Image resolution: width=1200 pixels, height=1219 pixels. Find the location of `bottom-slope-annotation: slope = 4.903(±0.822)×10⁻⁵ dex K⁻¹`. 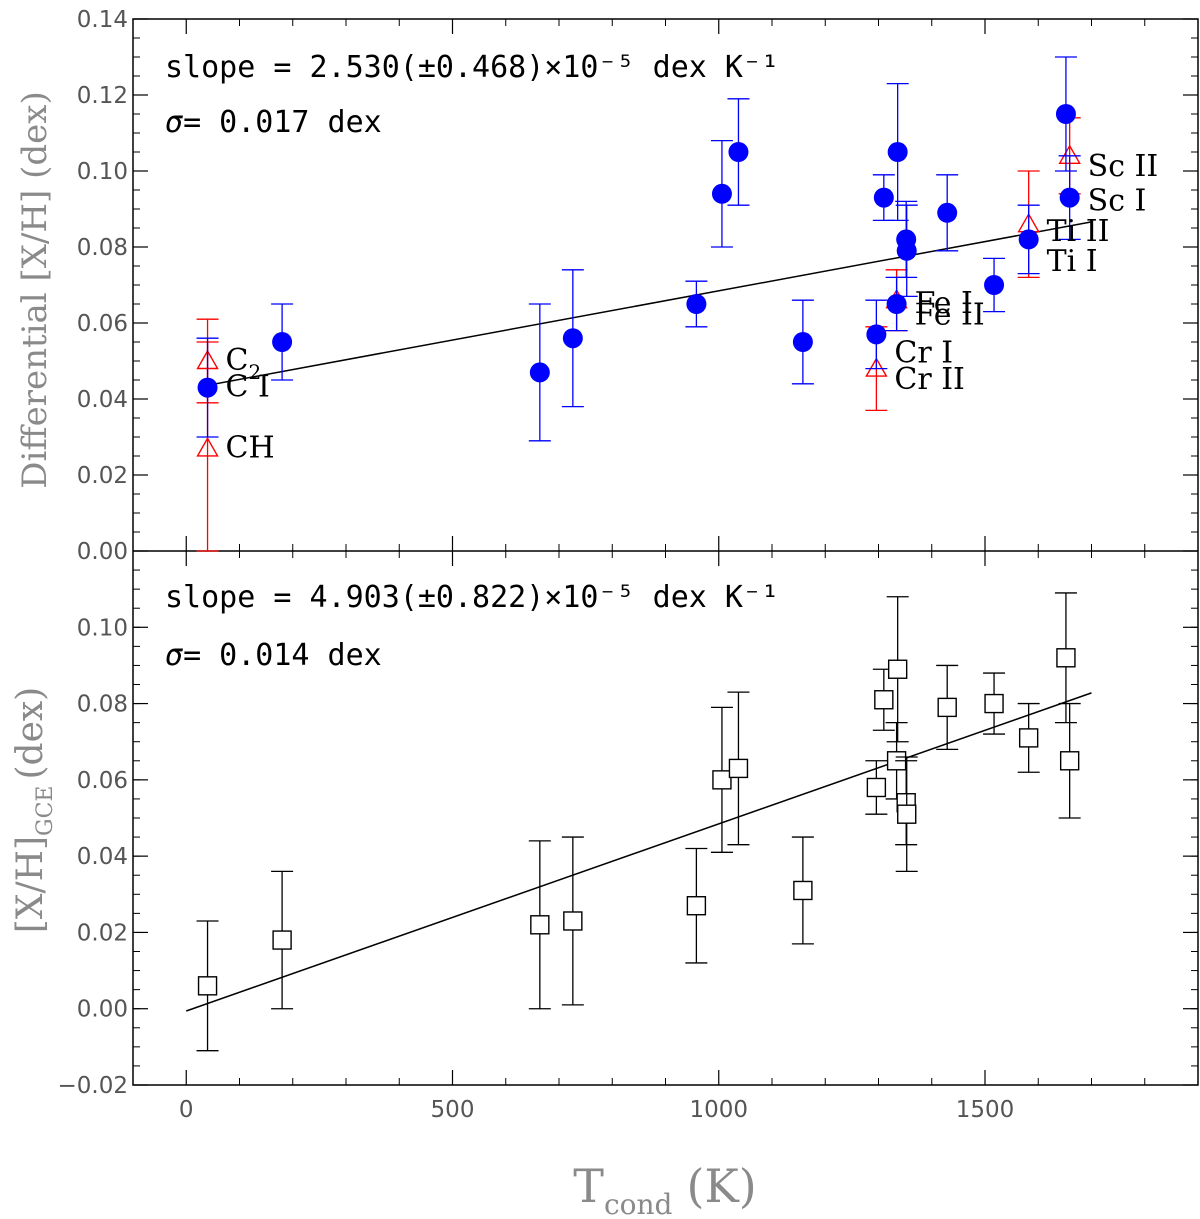

bottom-slope-annotation: slope = 4.903(±0.822)×10⁻⁵ dex K⁻¹ is located at coordinates (472, 597).